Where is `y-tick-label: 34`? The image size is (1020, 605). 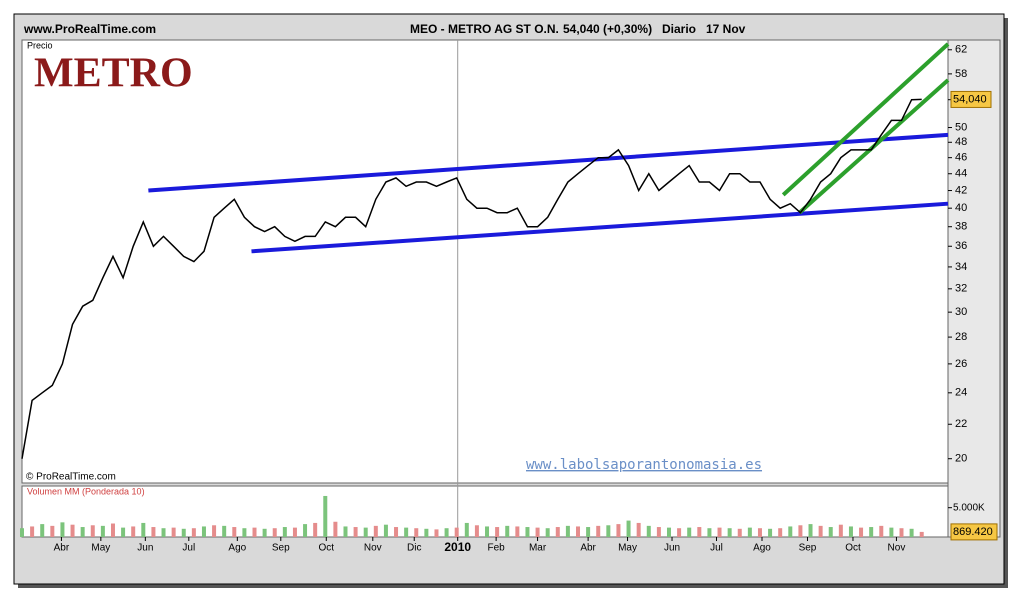
y-tick-label: 34 is located at coordinates (961, 267).